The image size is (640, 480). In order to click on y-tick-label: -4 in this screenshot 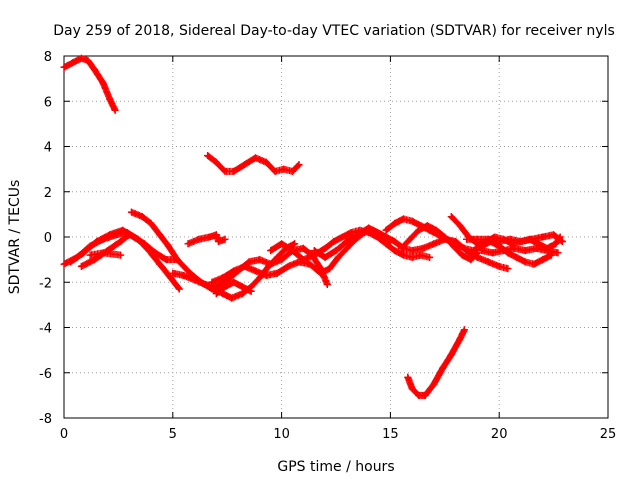, I will do `click(45, 329)`.